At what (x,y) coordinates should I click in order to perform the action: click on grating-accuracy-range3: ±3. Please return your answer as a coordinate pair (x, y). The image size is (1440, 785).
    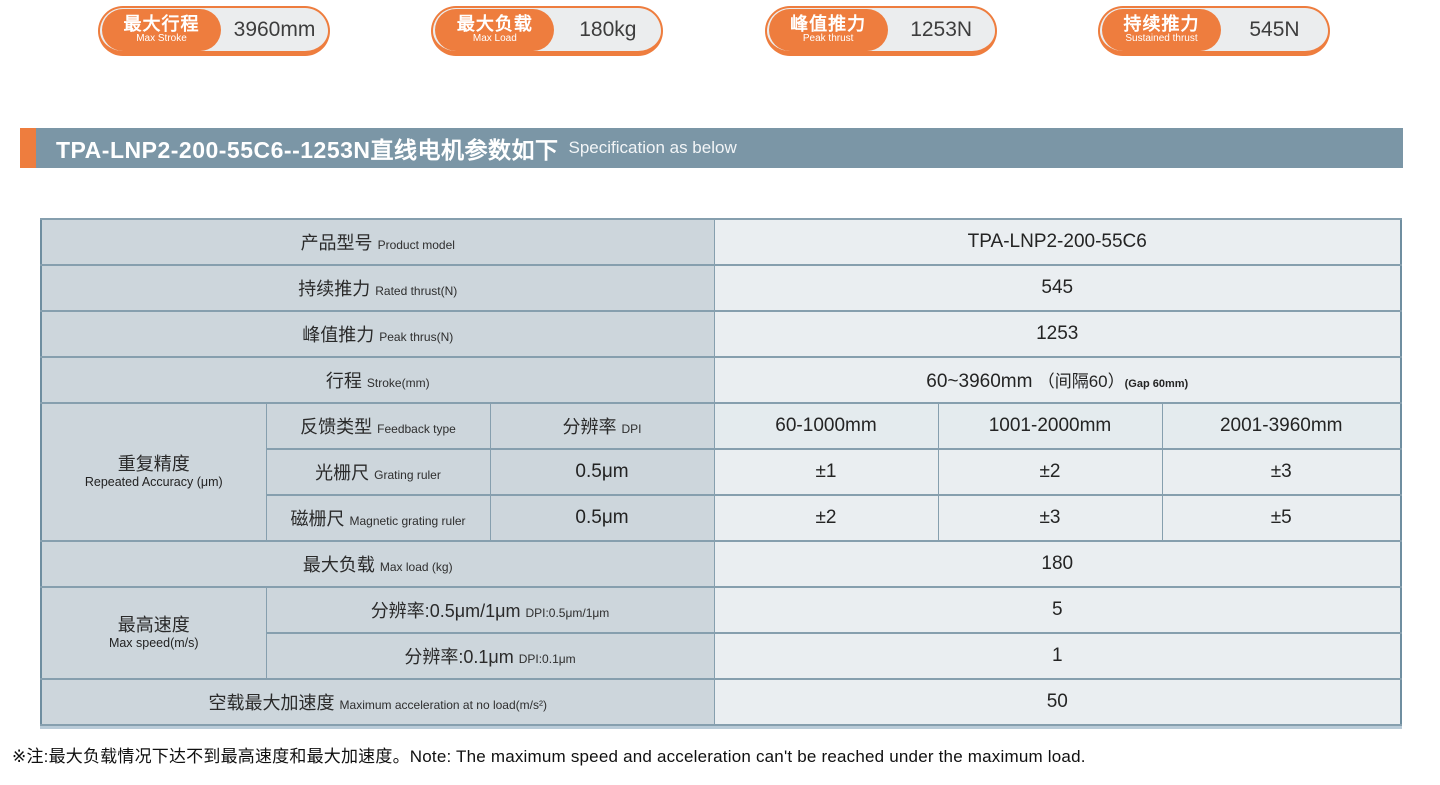
    Looking at the image, I should click on (1281, 472).